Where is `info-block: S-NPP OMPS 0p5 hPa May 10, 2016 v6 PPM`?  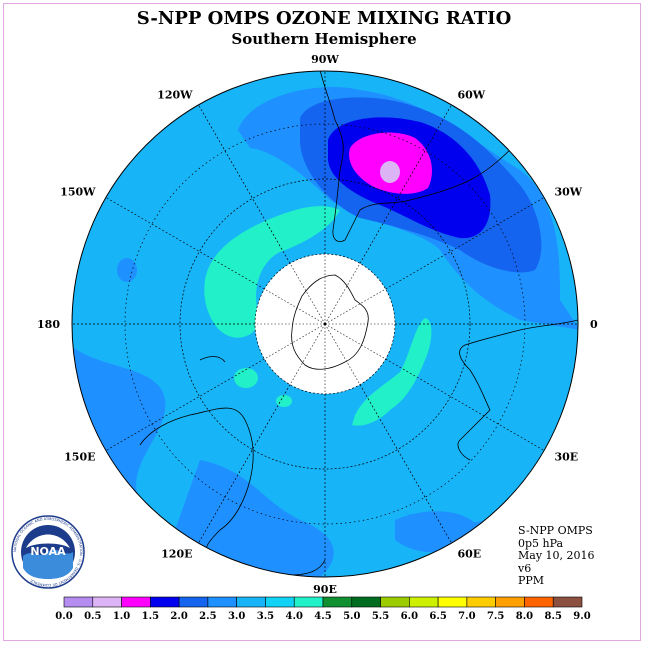 info-block: S-NPP OMPS 0p5 hPa May 10, 2016 v6 PPM is located at coordinates (556, 556).